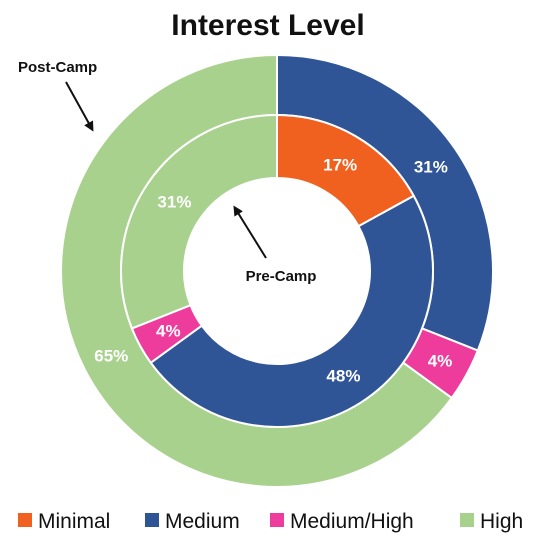 This screenshot has height=550, width=544. Describe the element at coordinates (340, 164) in the screenshot. I see `pre-camp-label-minimal: 17%` at that location.